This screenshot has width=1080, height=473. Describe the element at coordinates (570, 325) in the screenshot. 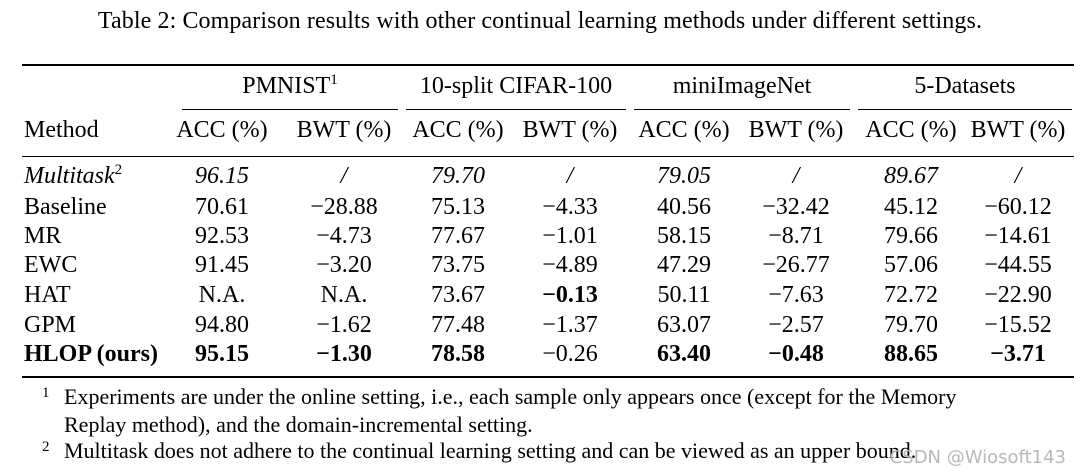

I see `table-cell: −1.37` at that location.